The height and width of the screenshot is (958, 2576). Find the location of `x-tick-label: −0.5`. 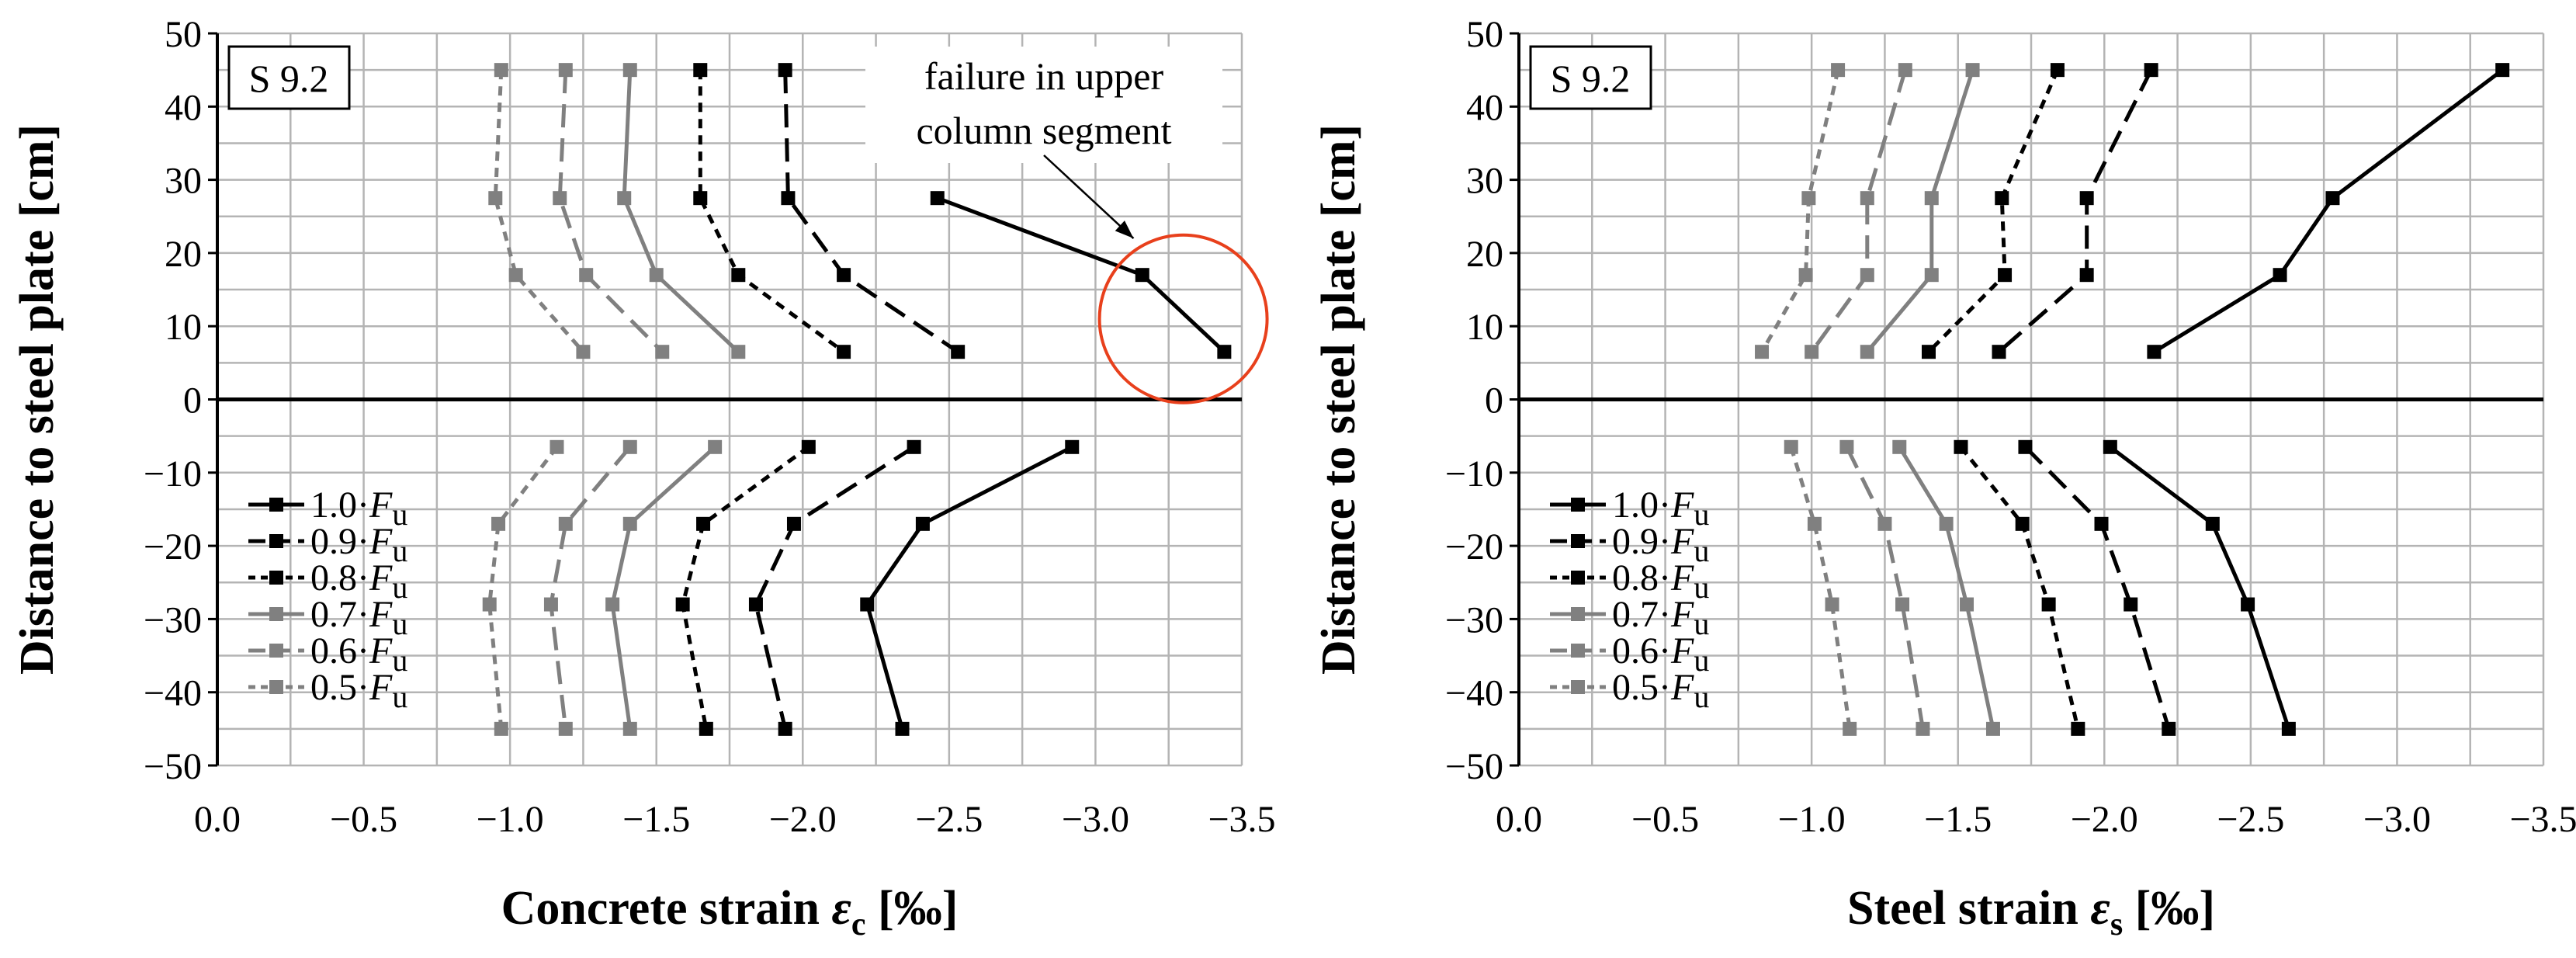

x-tick-label: −0.5 is located at coordinates (363, 819).